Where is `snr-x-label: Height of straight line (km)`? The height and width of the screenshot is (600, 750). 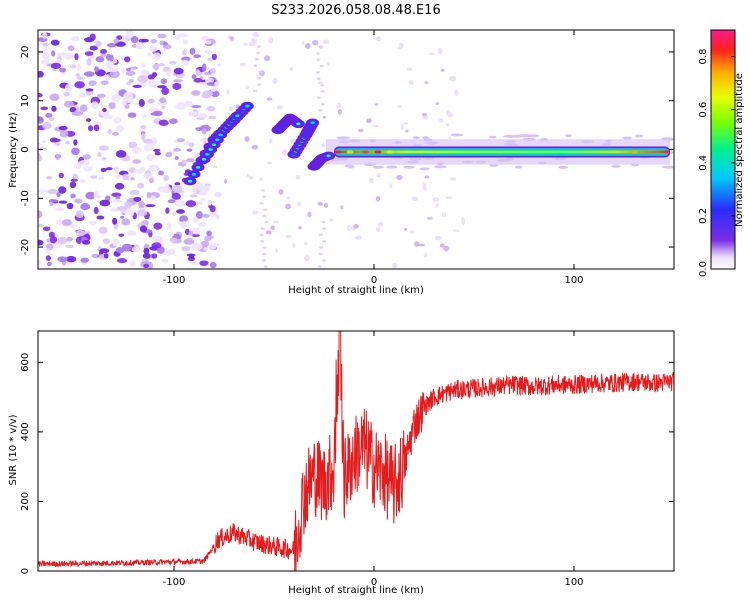
snr-x-label: Height of straight line (km) is located at coordinates (356, 590).